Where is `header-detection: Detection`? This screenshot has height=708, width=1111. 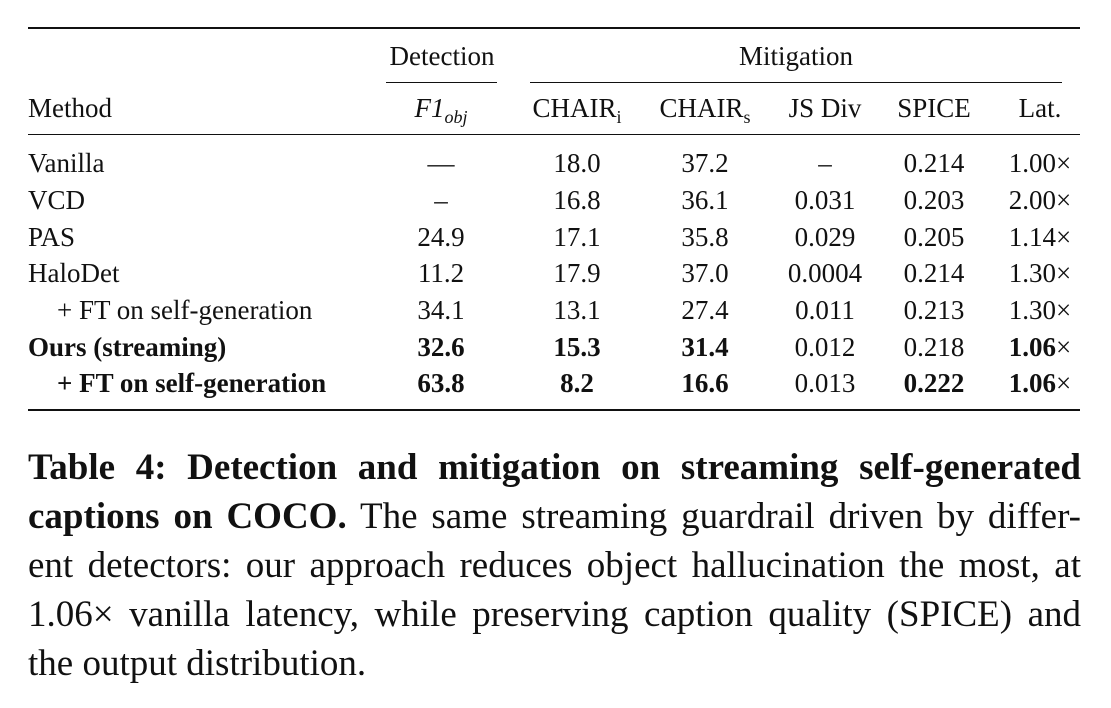 header-detection: Detection is located at coordinates (442, 56).